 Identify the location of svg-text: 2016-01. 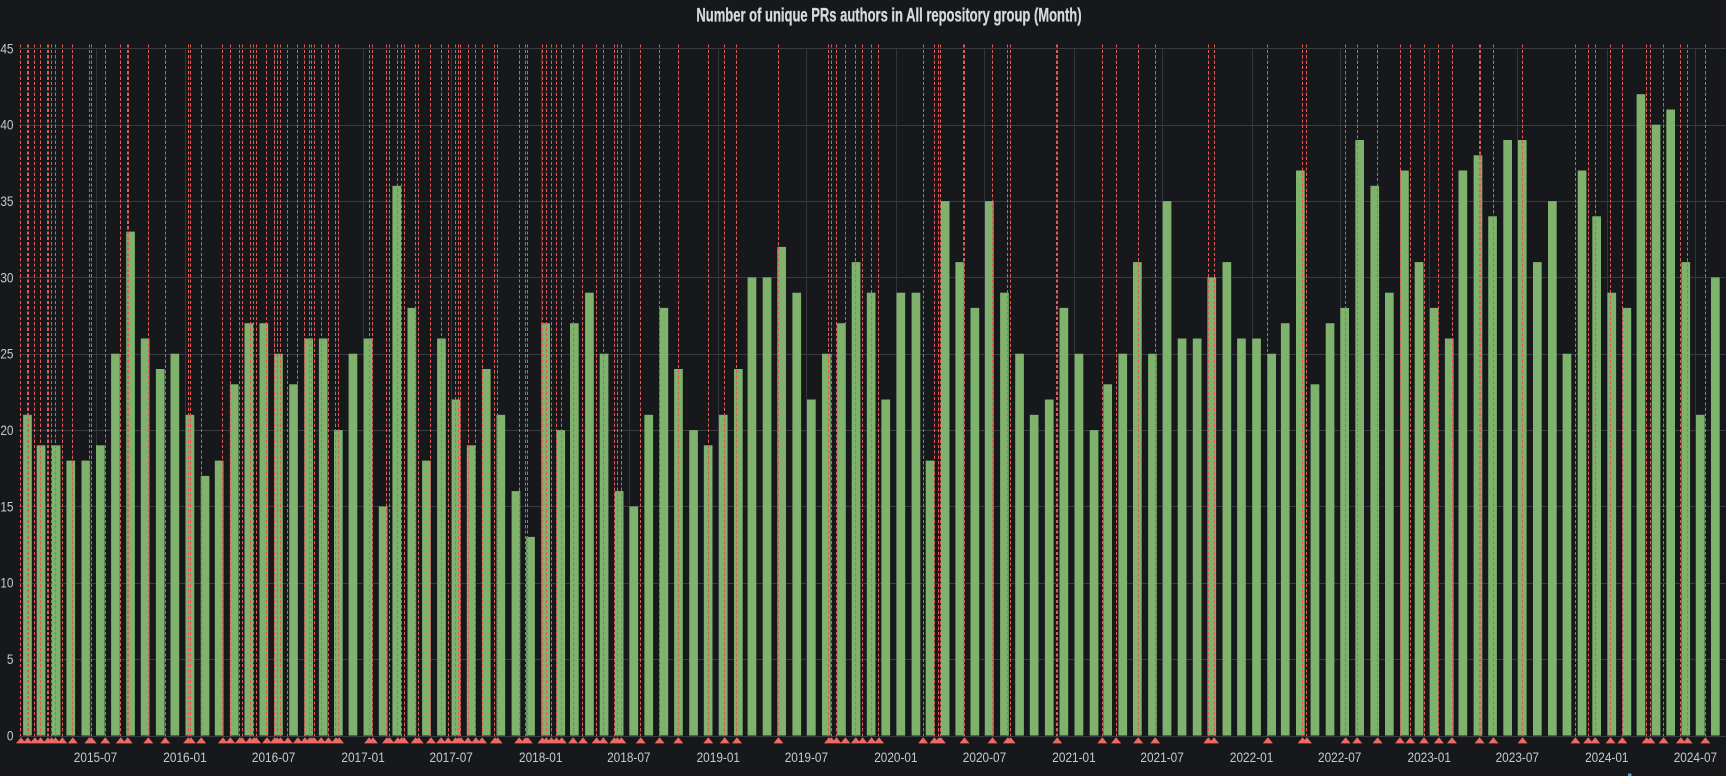
(184, 757).